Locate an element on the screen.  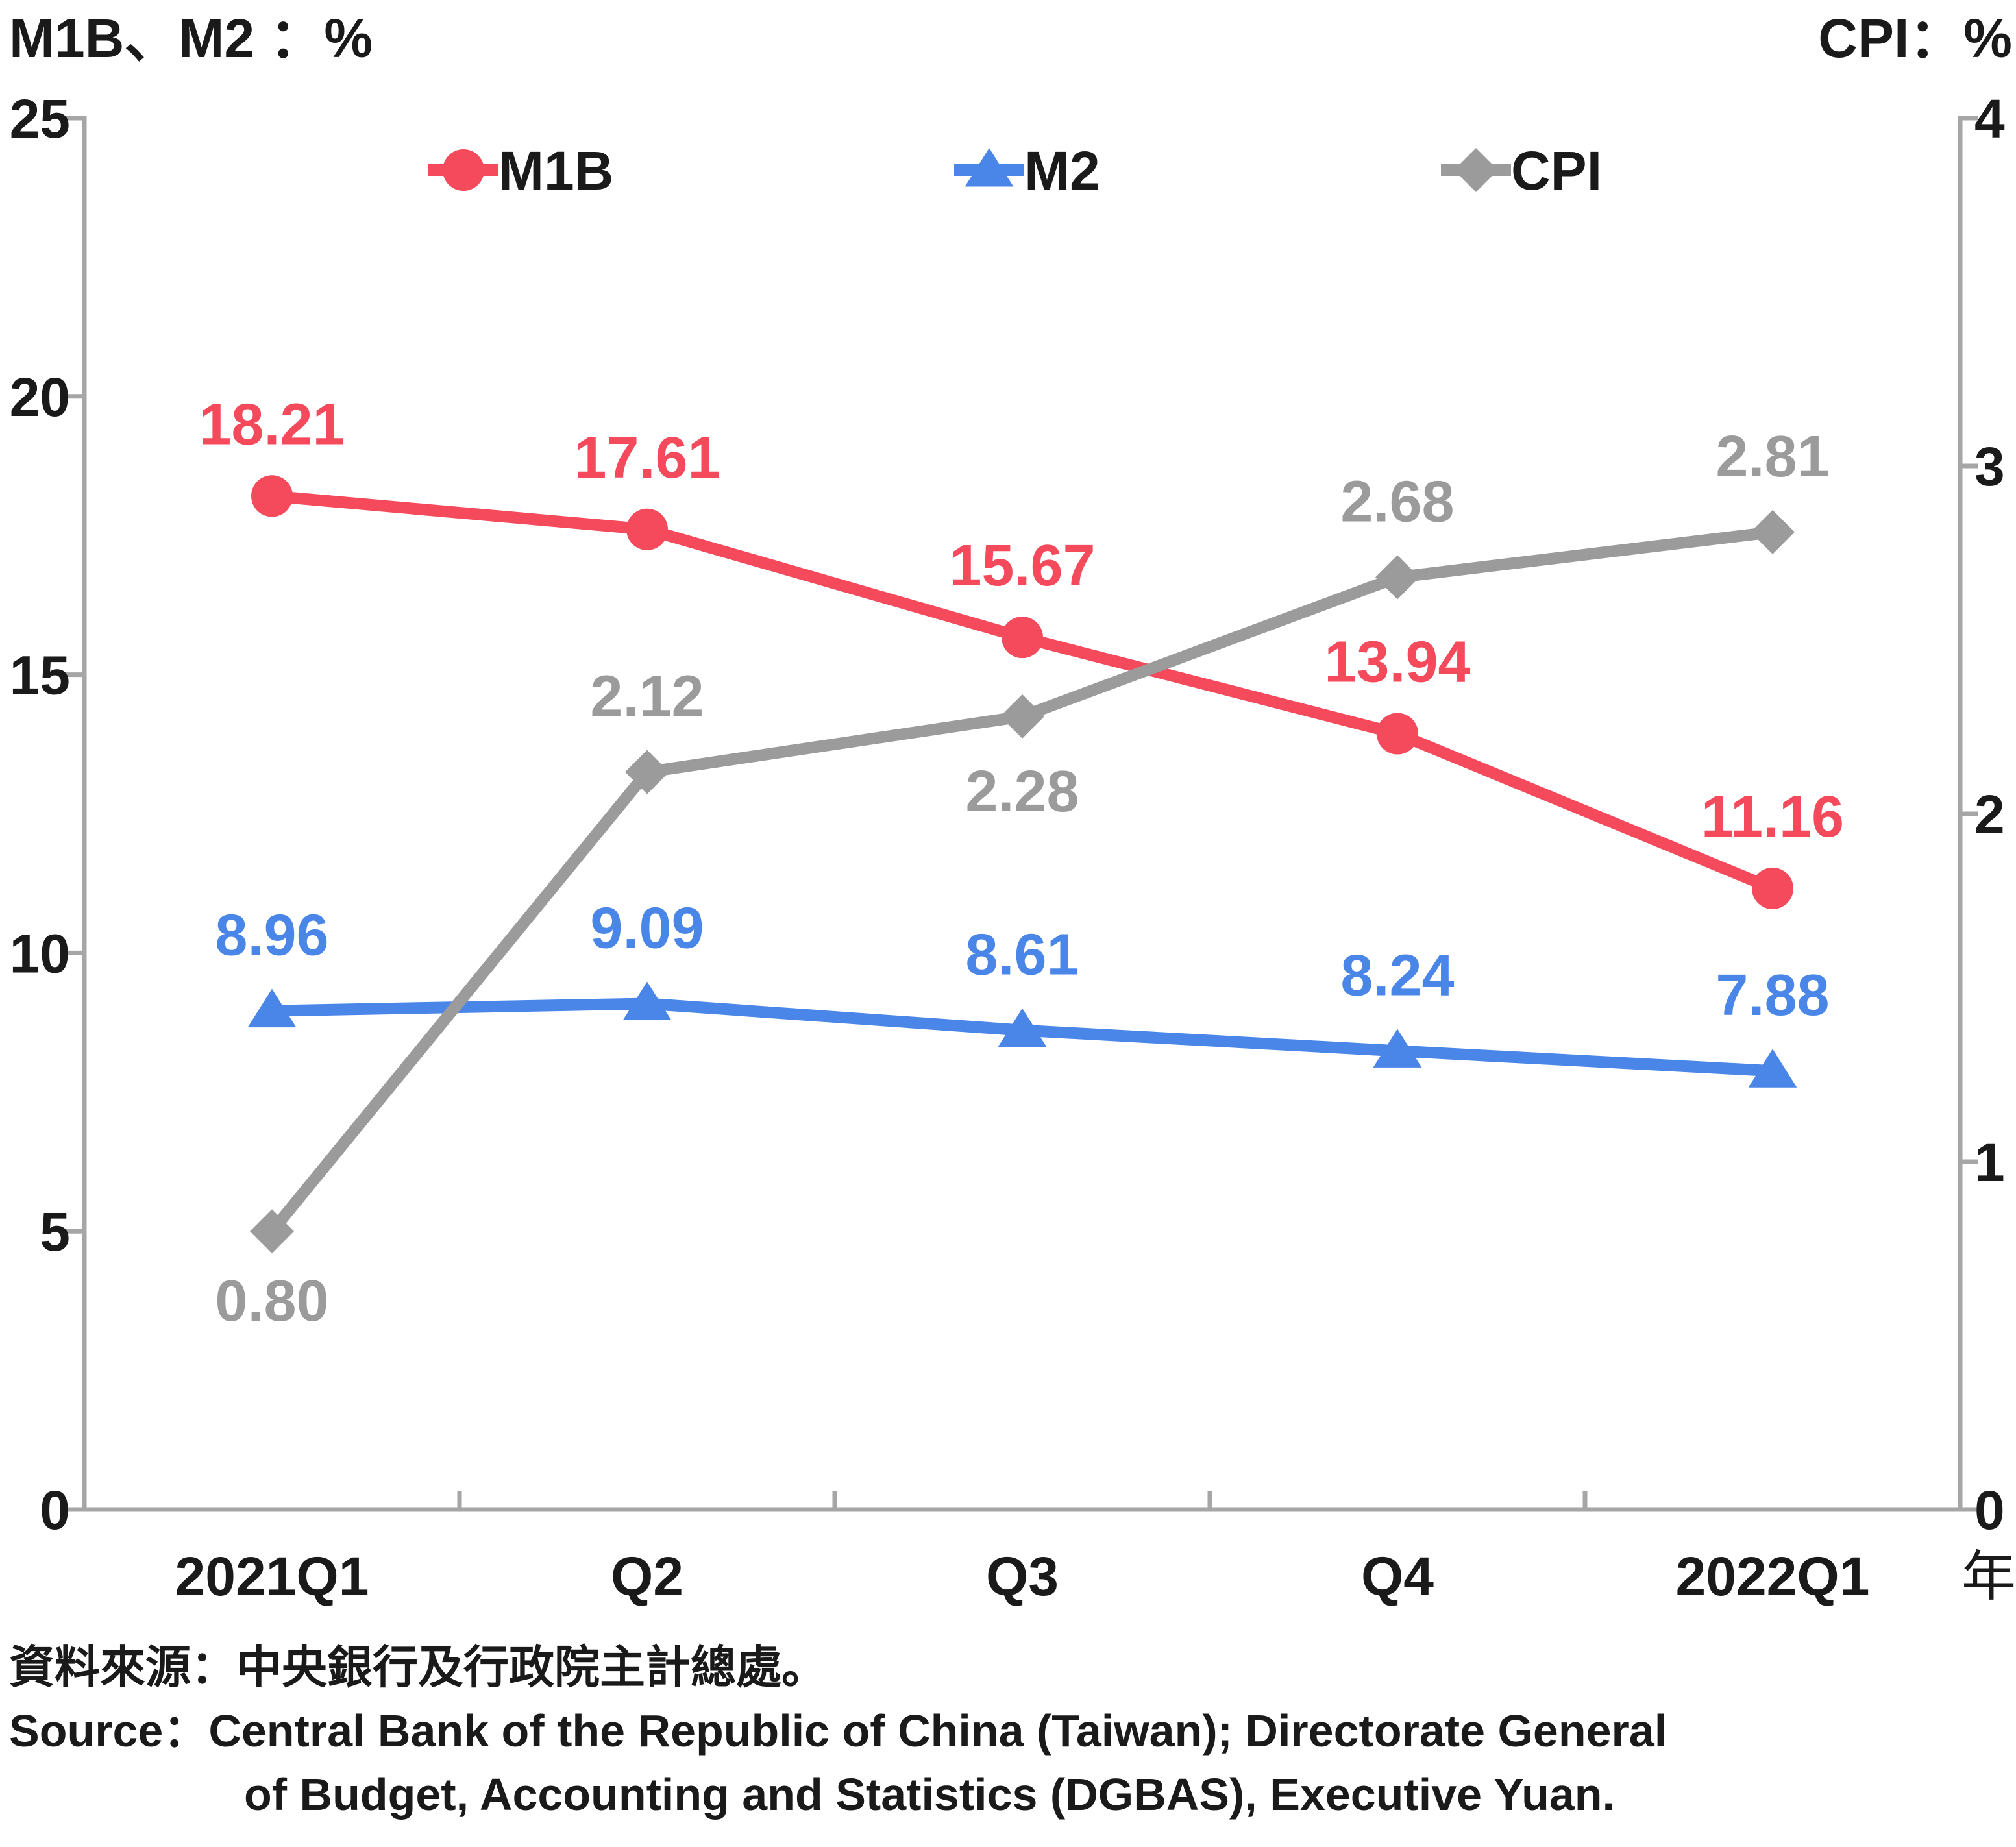
legend-label-cpi: CPI is located at coordinates (1556, 170).